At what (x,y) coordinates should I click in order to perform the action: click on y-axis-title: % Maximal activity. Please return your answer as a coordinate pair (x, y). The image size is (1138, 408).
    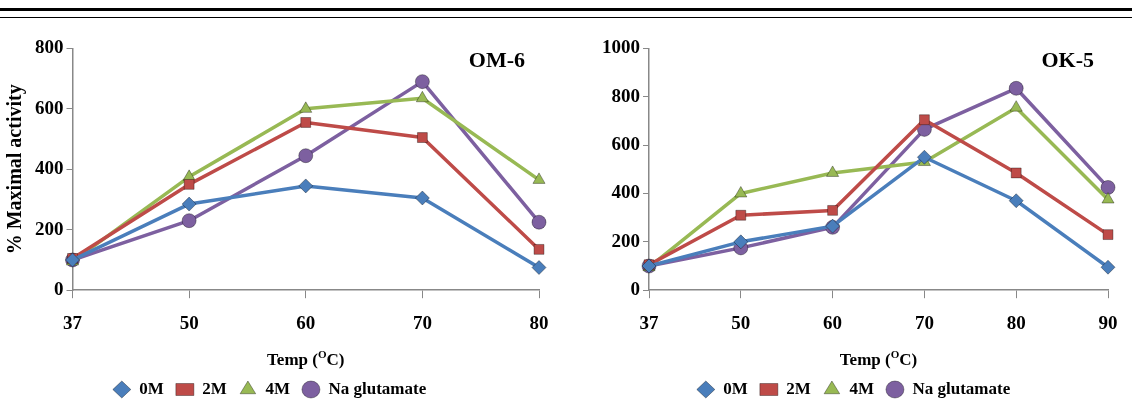
    Looking at the image, I should click on (15, 169).